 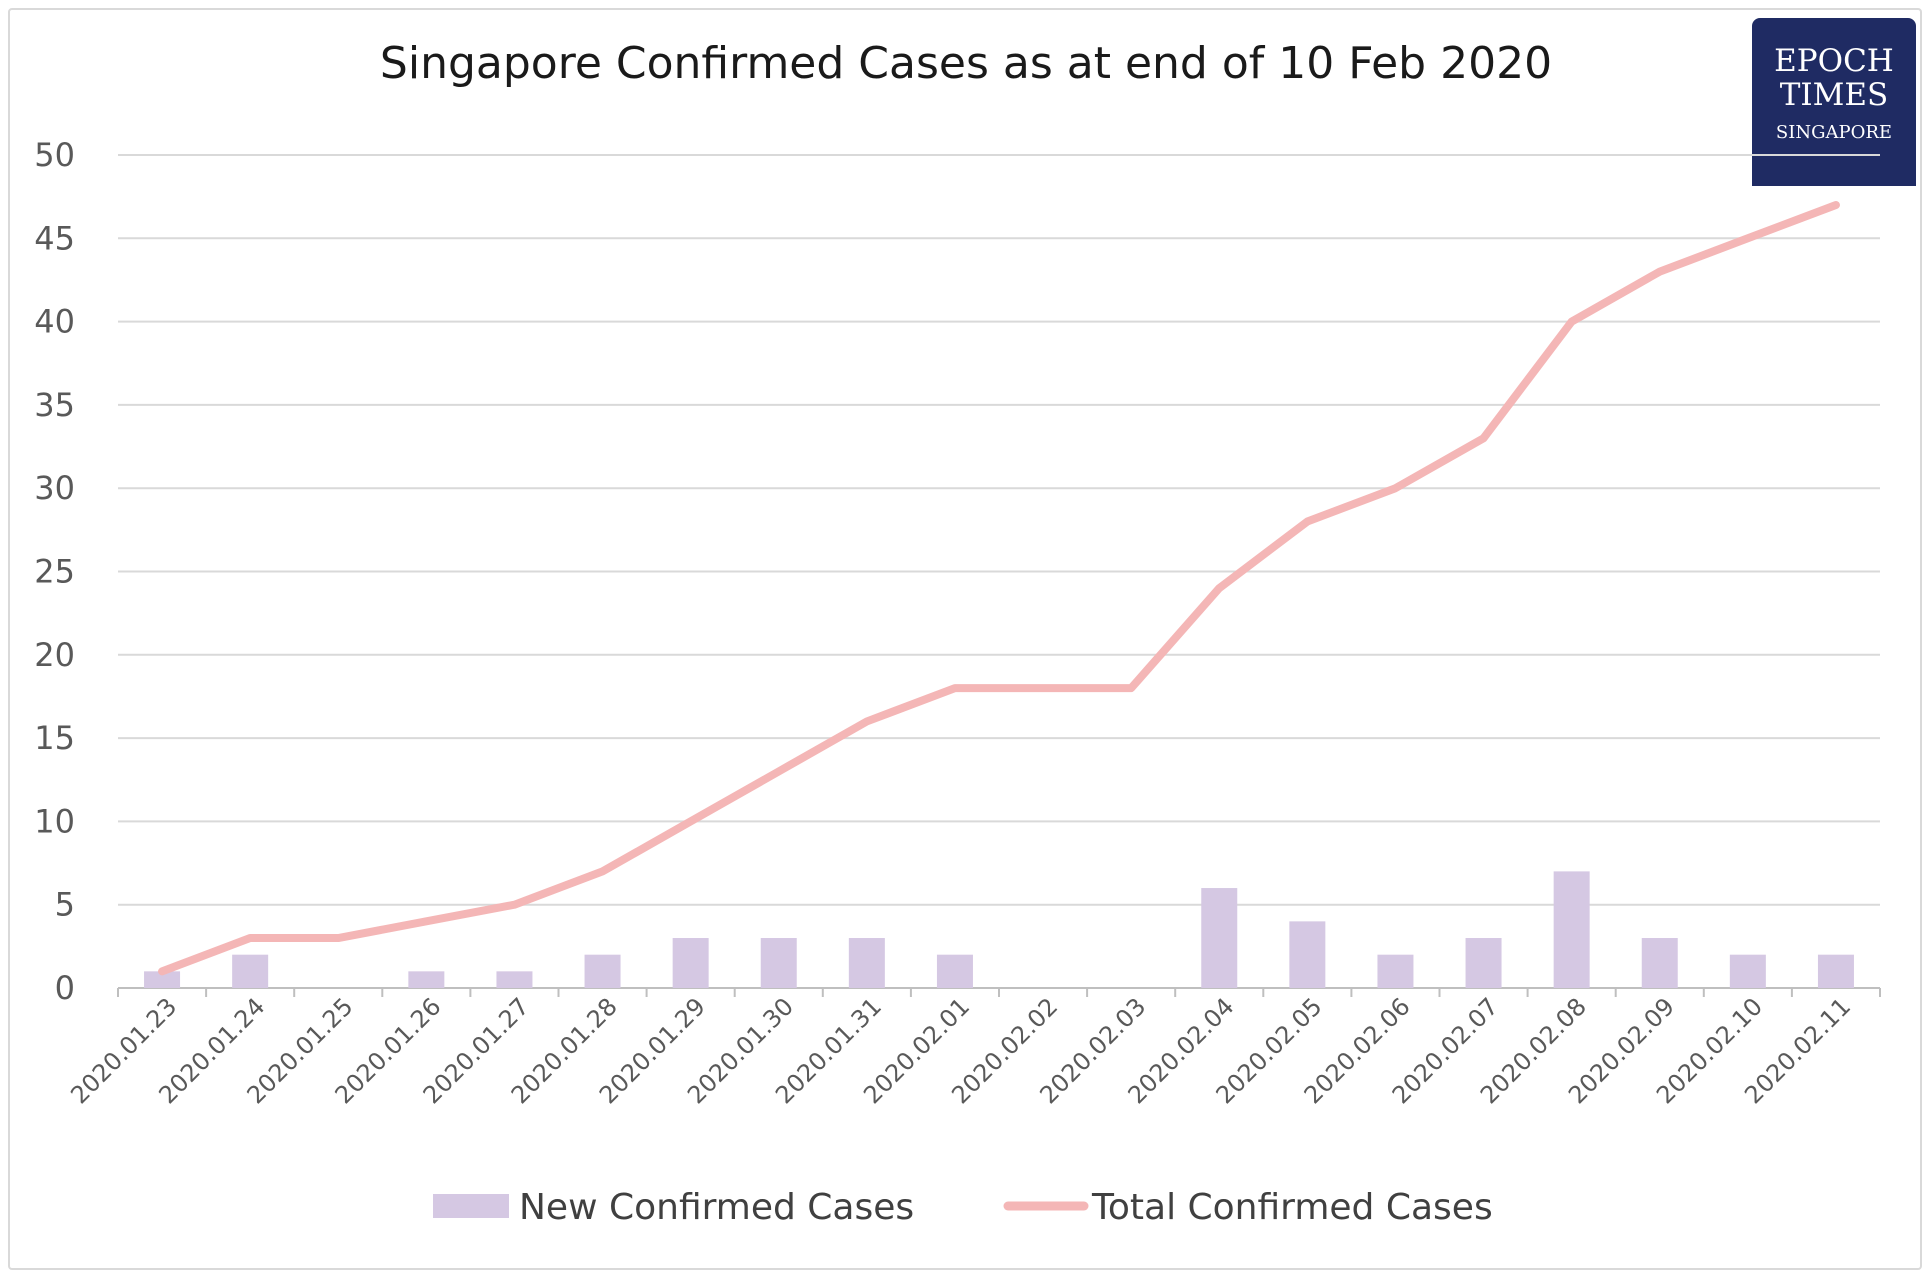 What do you see at coordinates (54, 821) in the screenshot?
I see `y-tick-label: 10` at bounding box center [54, 821].